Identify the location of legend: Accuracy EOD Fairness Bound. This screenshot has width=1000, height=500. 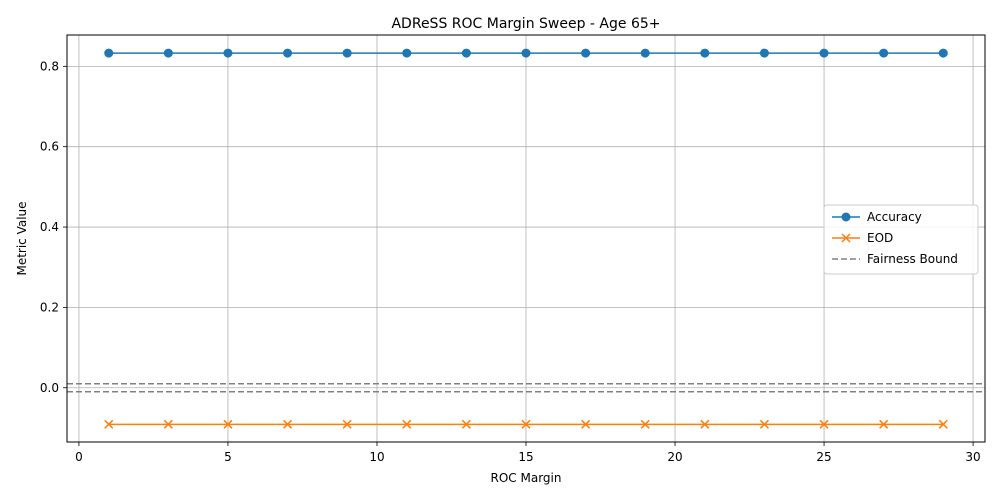
(901, 239).